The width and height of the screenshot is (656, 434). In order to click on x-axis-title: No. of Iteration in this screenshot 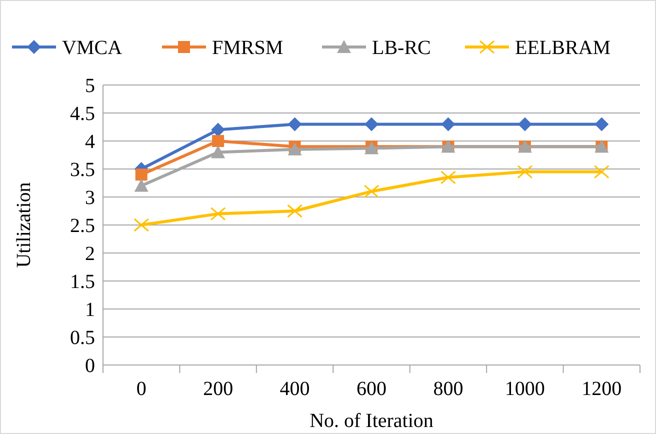, I will do `click(372, 421)`.